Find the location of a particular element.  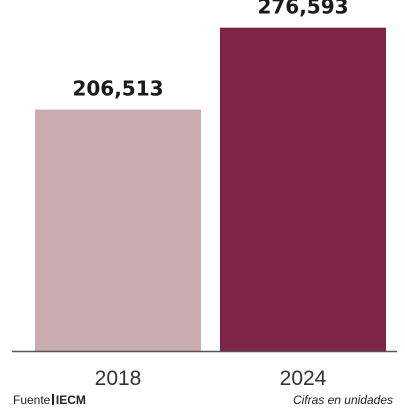

source-credit: Fuente IECM is located at coordinates (49, 400).